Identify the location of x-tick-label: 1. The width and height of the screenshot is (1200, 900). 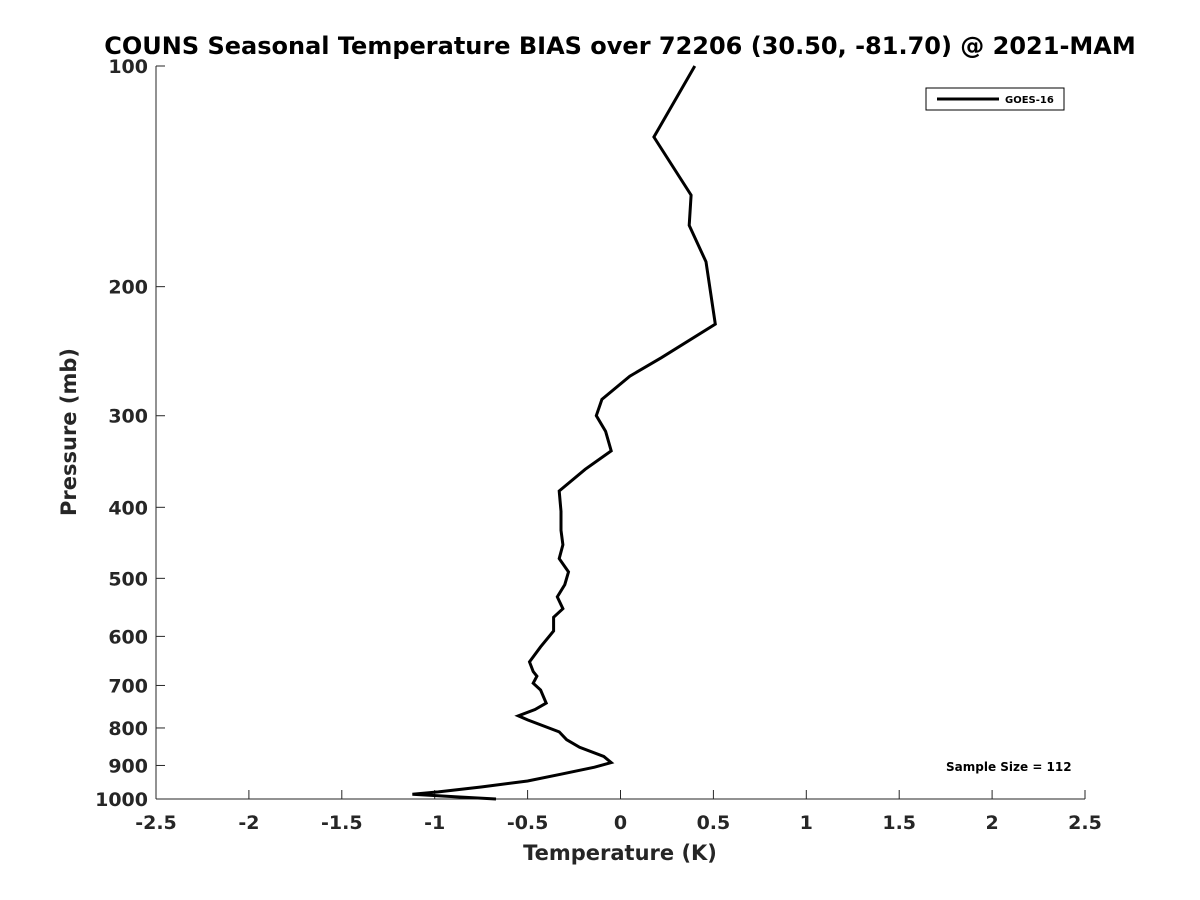
(806, 823).